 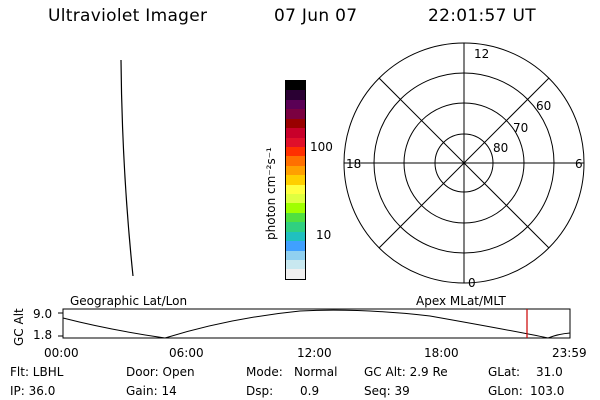 What do you see at coordinates (406, 372) in the screenshot?
I see `gc-alt-status: GC Alt: 2.9 Re` at bounding box center [406, 372].